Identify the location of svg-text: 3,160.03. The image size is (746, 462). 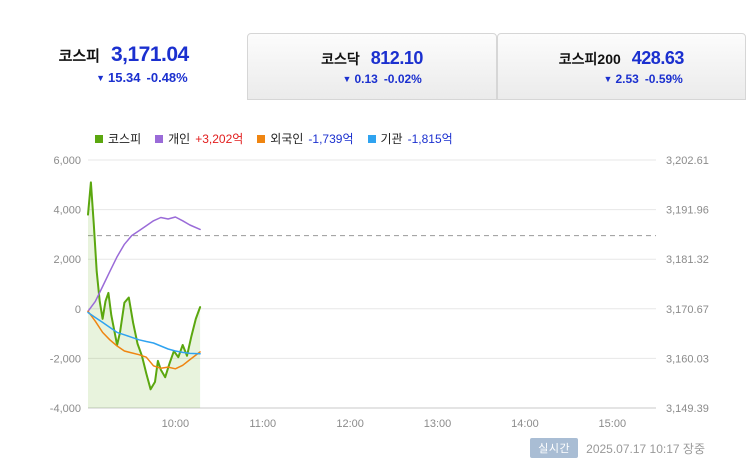
(687, 359).